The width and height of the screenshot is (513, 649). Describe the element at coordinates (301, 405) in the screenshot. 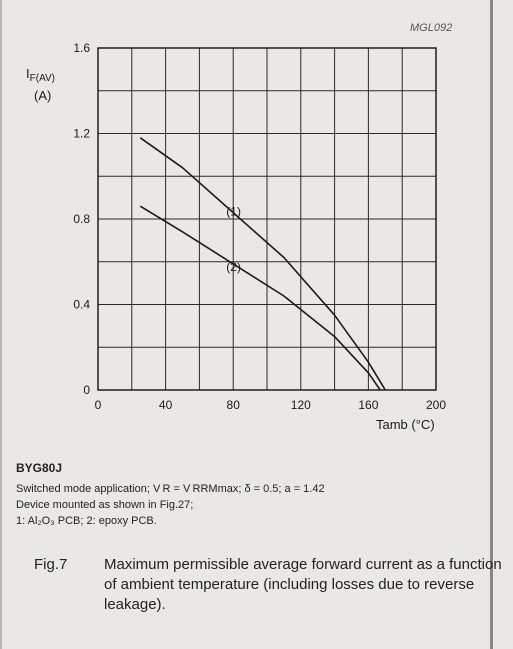

I see `x-tick-label: 120` at that location.